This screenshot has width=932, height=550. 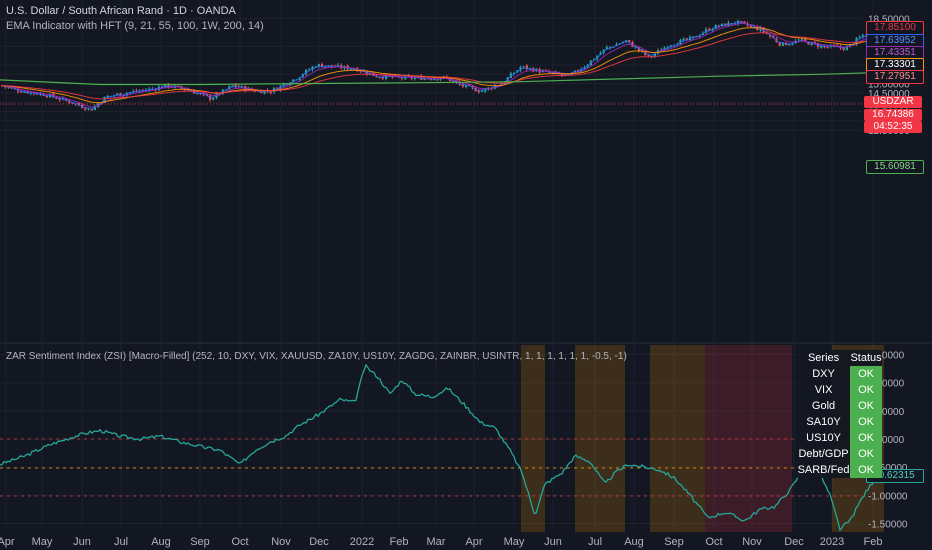 What do you see at coordinates (839, 406) in the screenshot?
I see `table-row: Gold OK` at bounding box center [839, 406].